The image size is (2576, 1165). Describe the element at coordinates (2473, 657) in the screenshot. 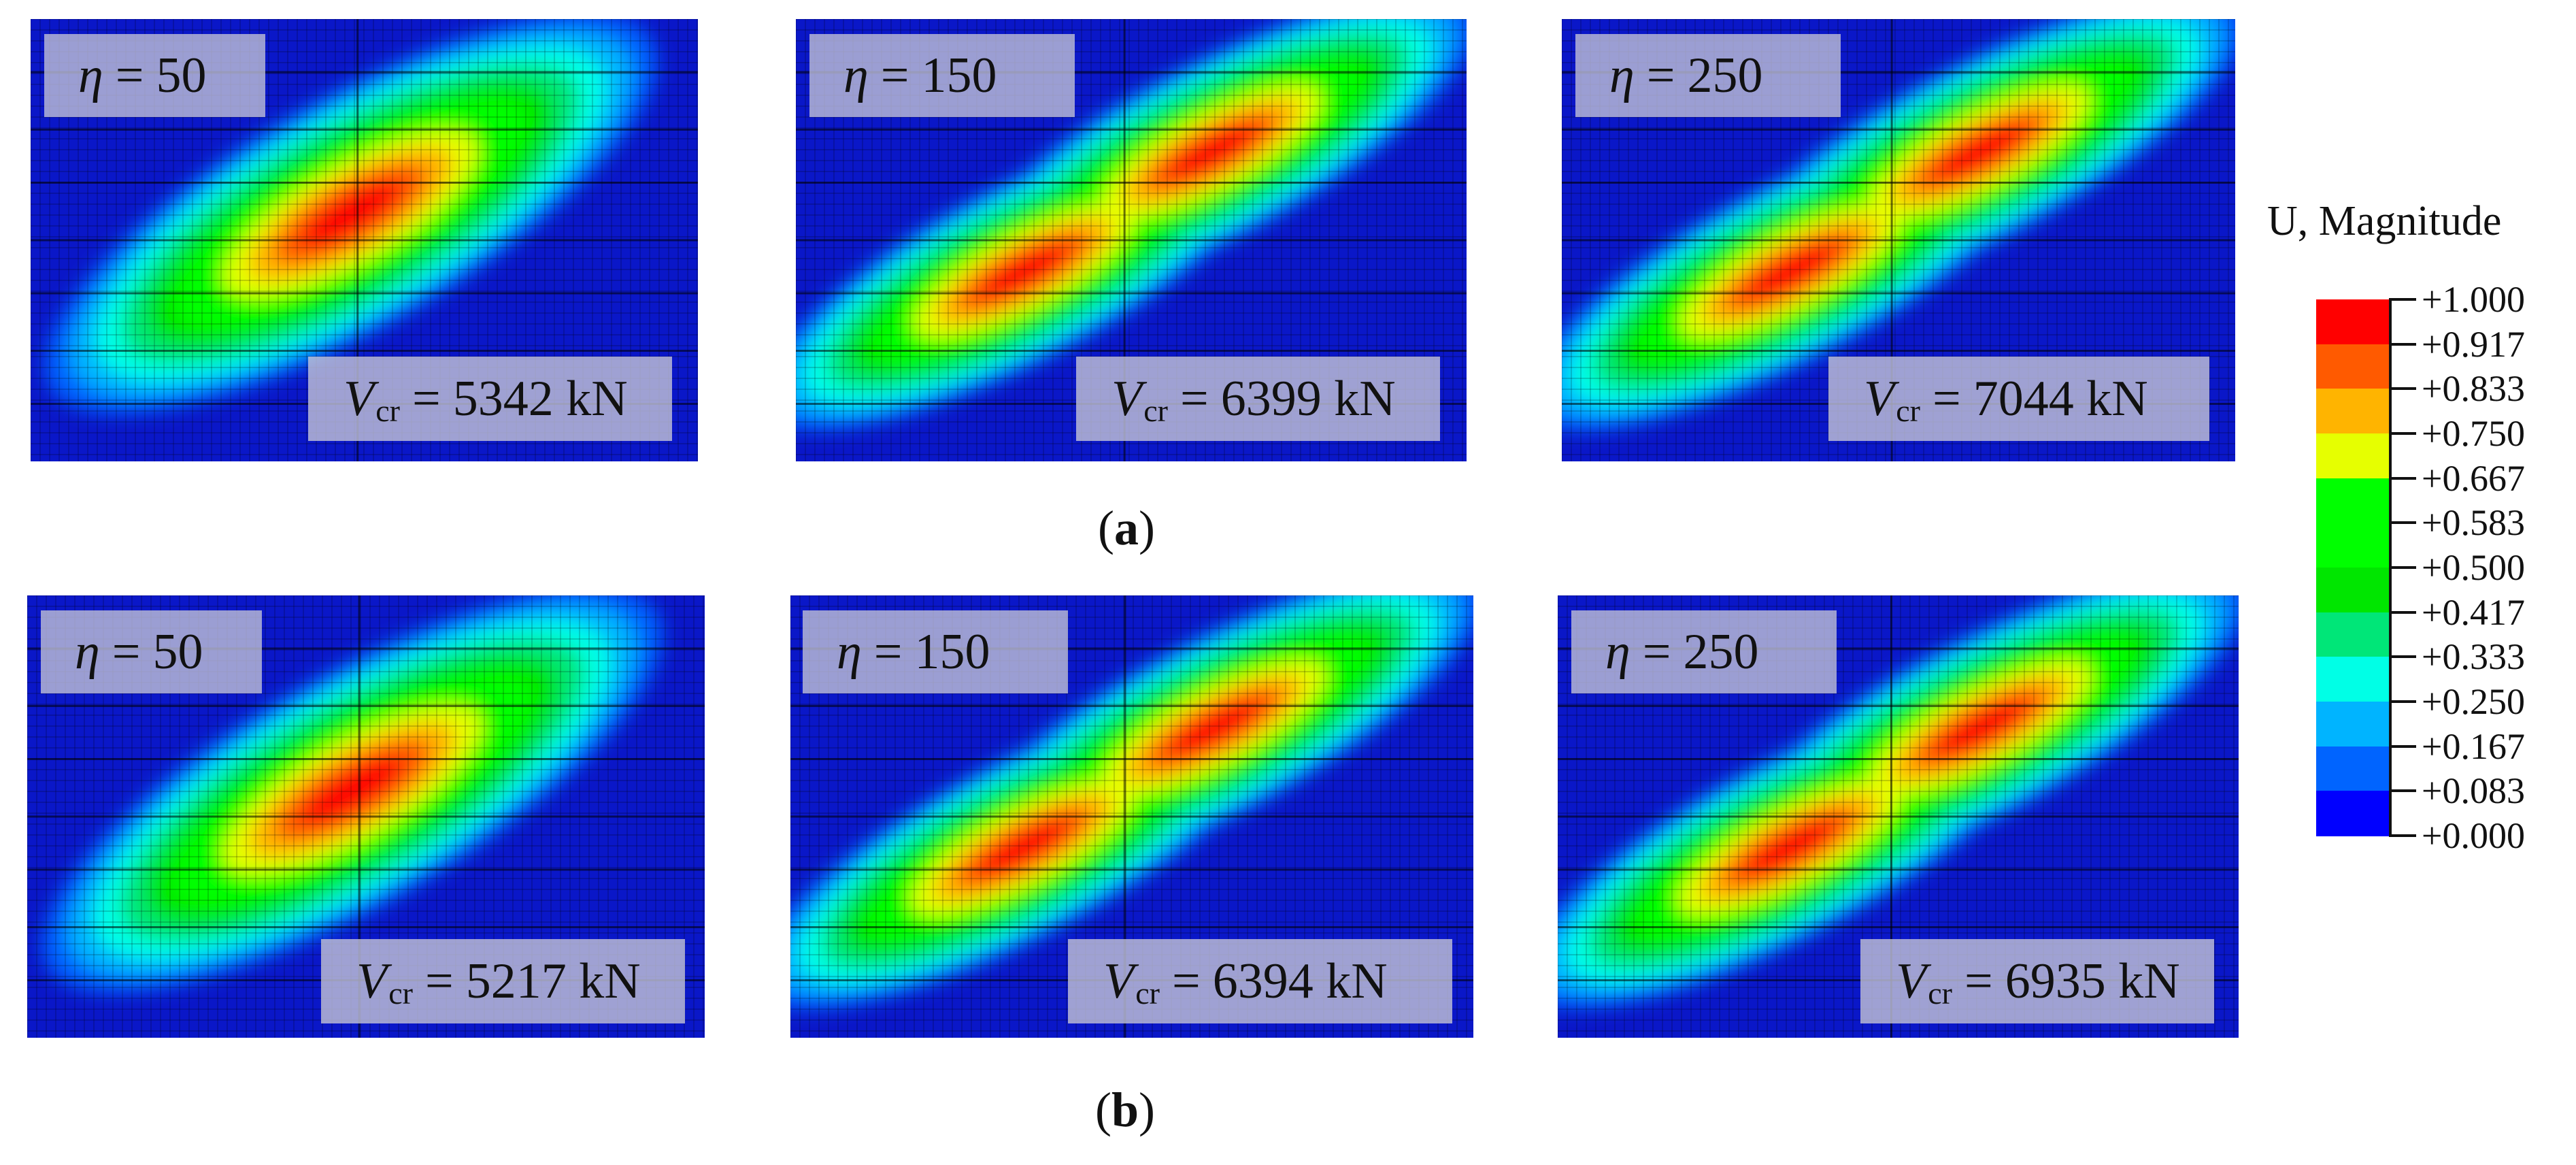

I see `legend-tick-label: +0.333` at that location.